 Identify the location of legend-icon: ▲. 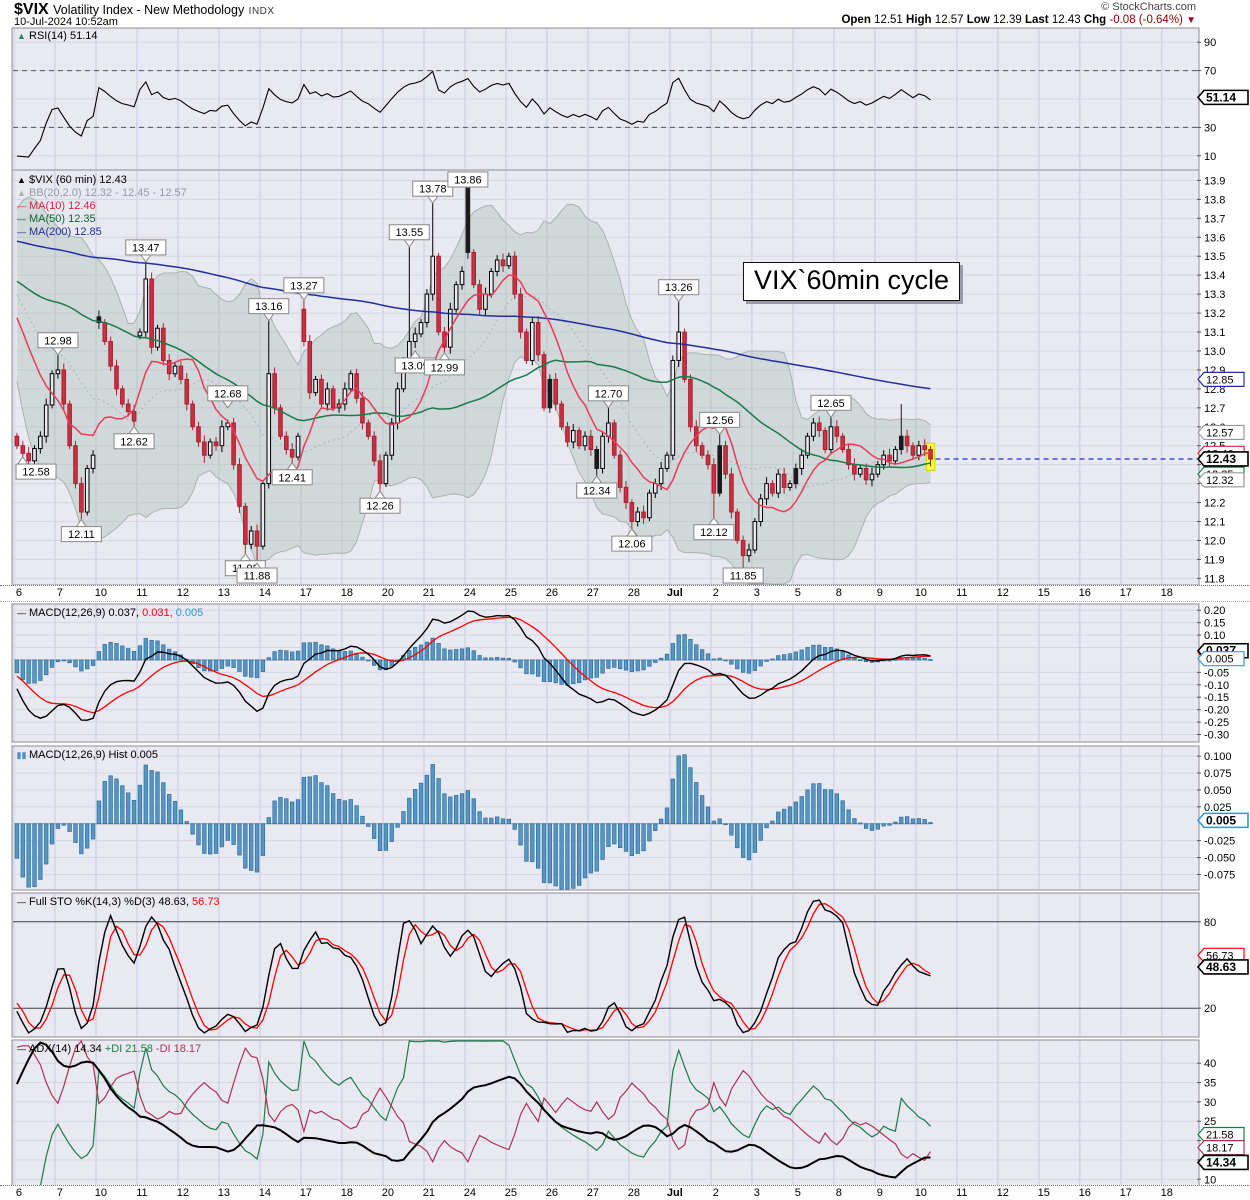
(21, 180).